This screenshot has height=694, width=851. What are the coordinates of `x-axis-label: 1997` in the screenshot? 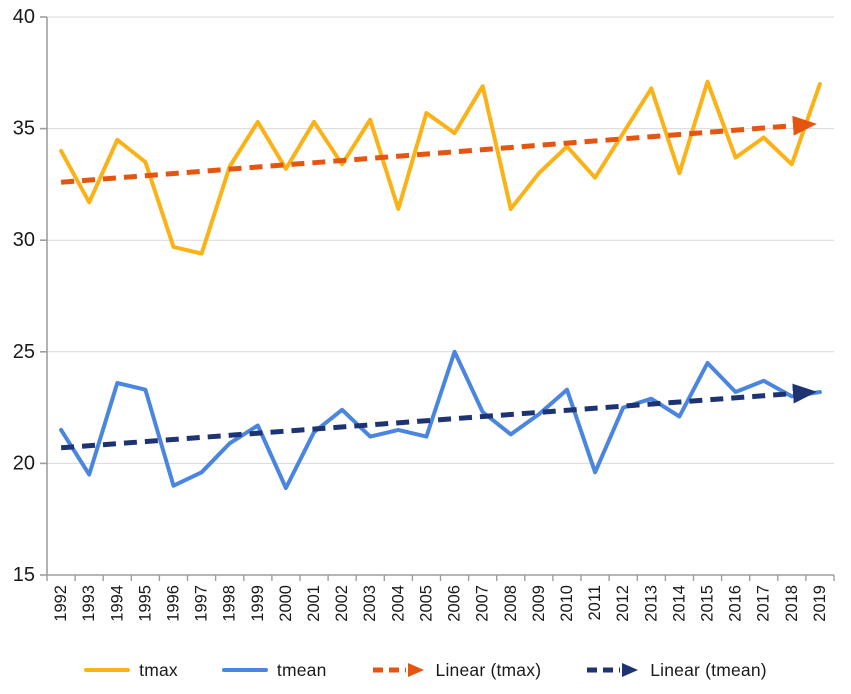 It's located at (202, 603).